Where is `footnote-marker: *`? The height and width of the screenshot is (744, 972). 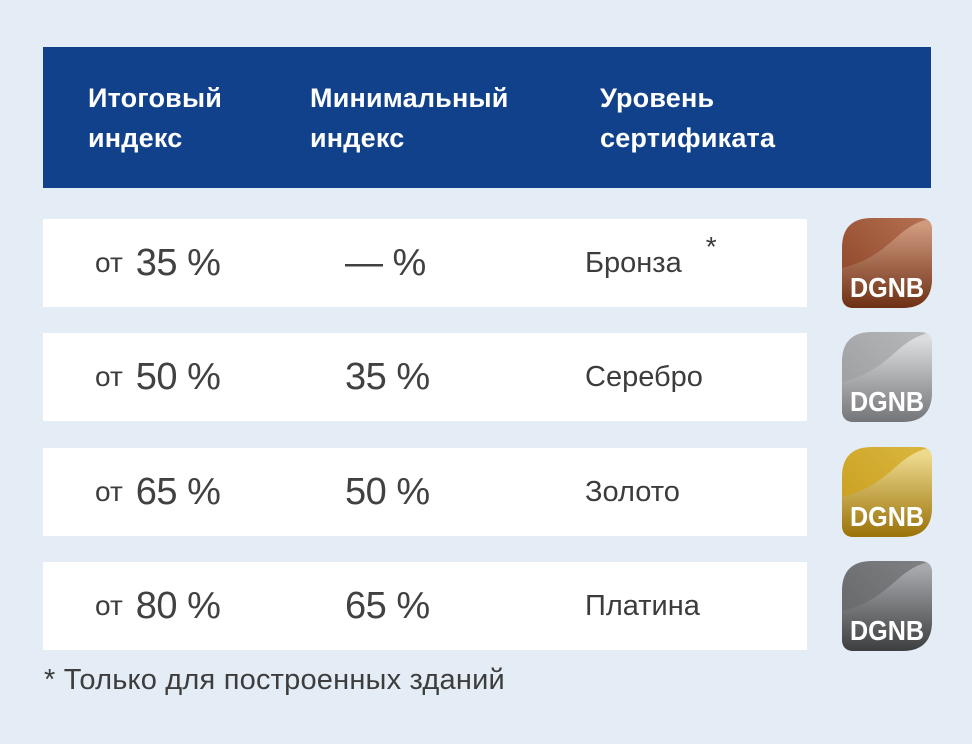 footnote-marker: * is located at coordinates (711, 246).